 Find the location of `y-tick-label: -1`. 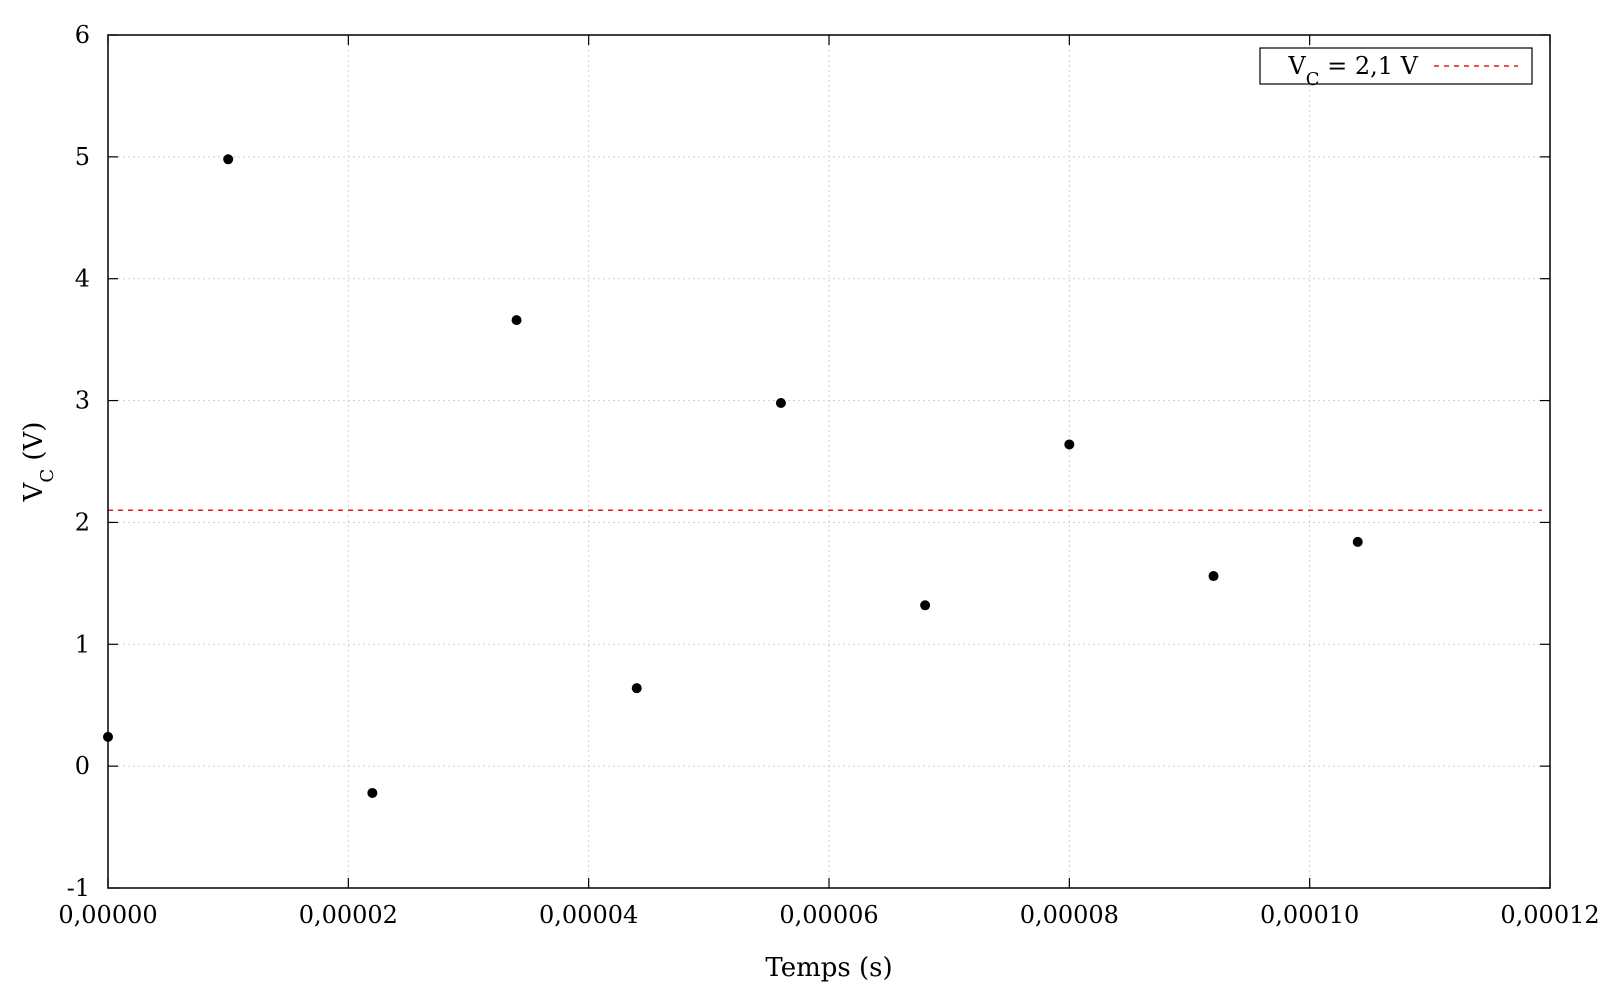

y-tick-label: -1 is located at coordinates (78, 888).